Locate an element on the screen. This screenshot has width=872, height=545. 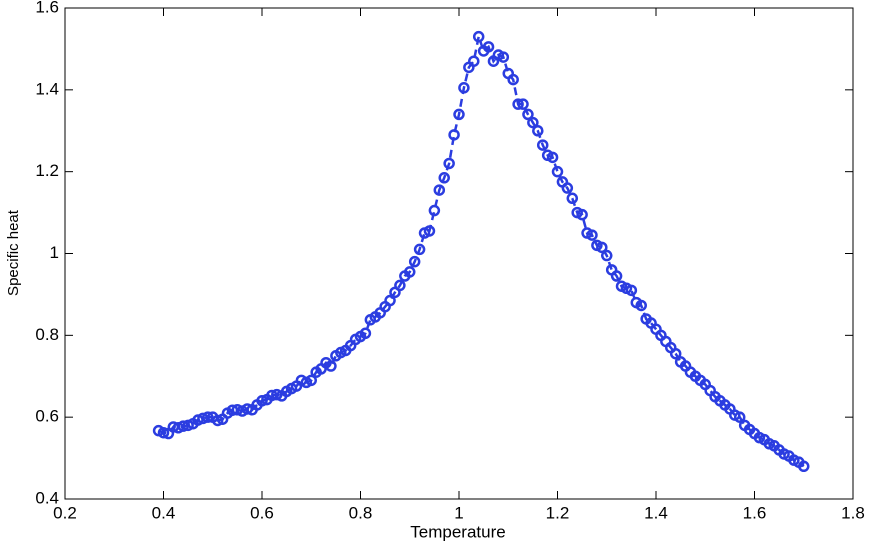
x-tick-label: 1.8 is located at coordinates (853, 512).